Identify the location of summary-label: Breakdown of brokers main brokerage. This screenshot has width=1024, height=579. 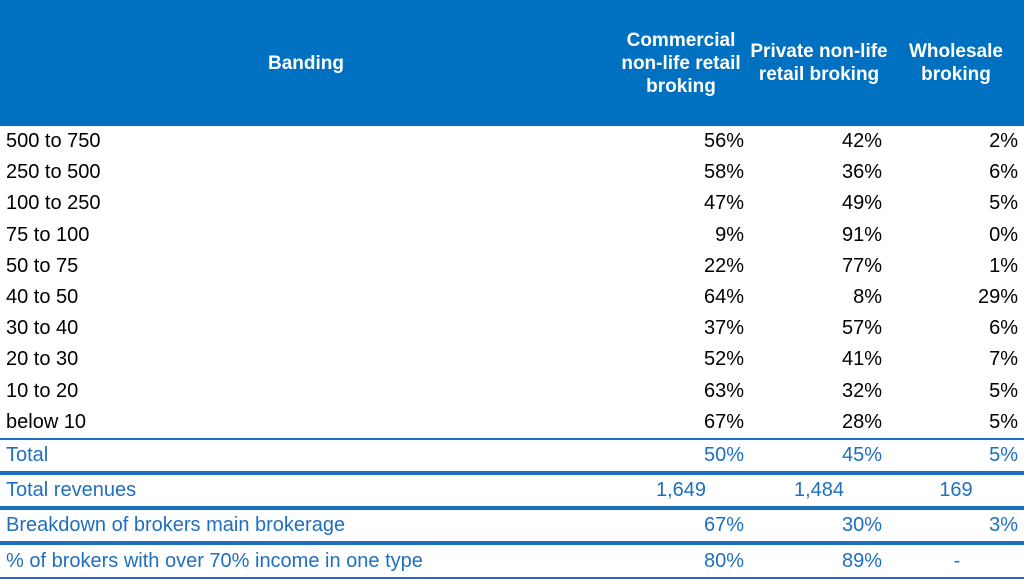
(306, 525).